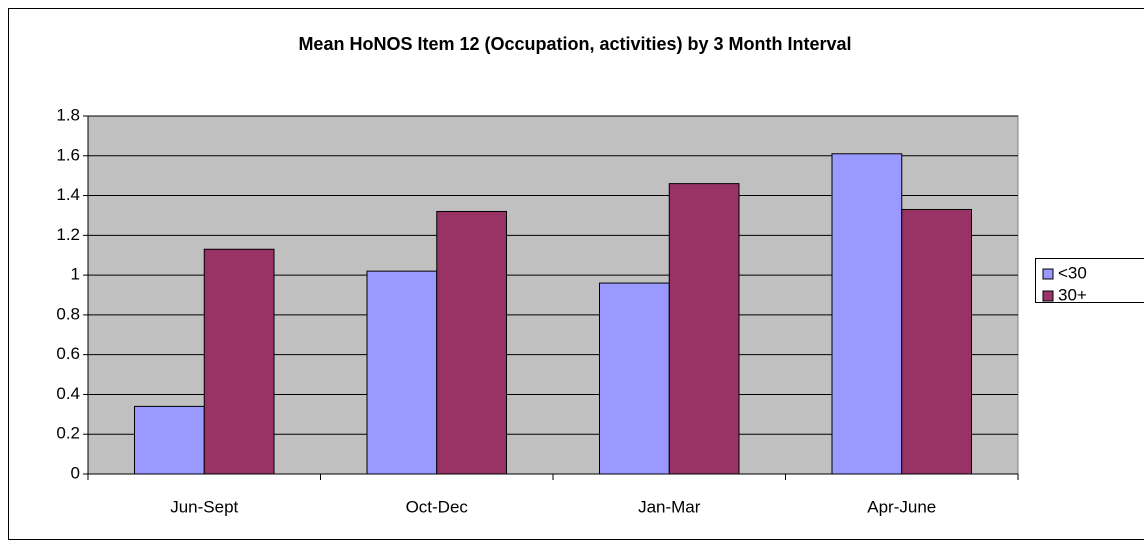  What do you see at coordinates (1072, 272) in the screenshot?
I see `legend-label: <30` at bounding box center [1072, 272].